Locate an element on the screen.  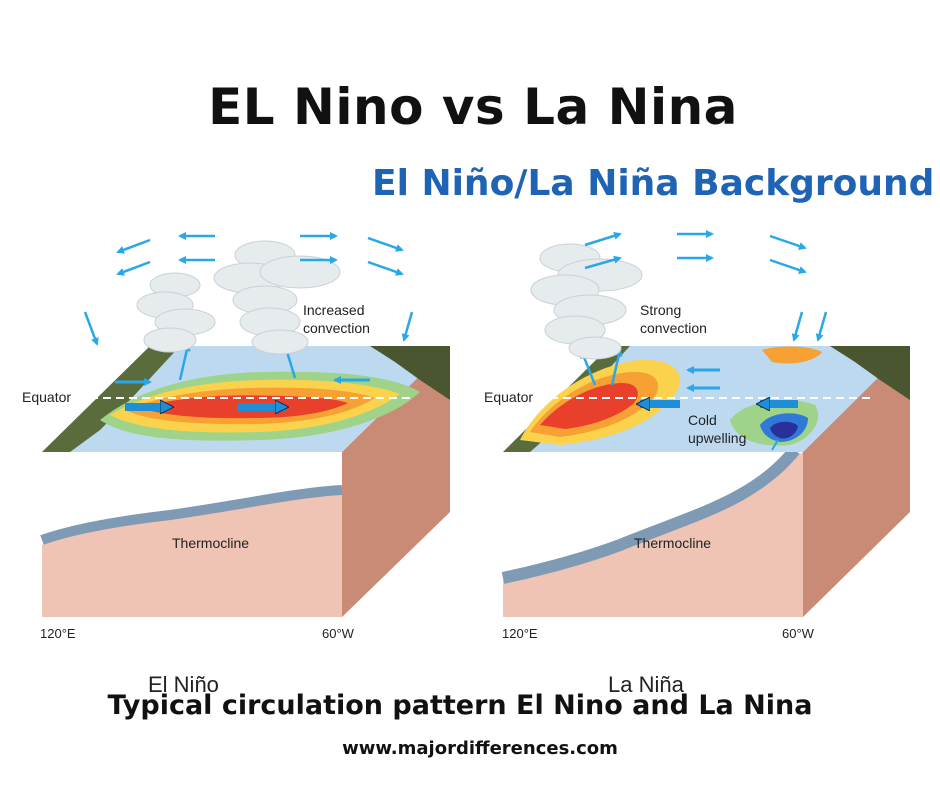
el-nino-thermocline-label: Thermocline is located at coordinates (210, 543).